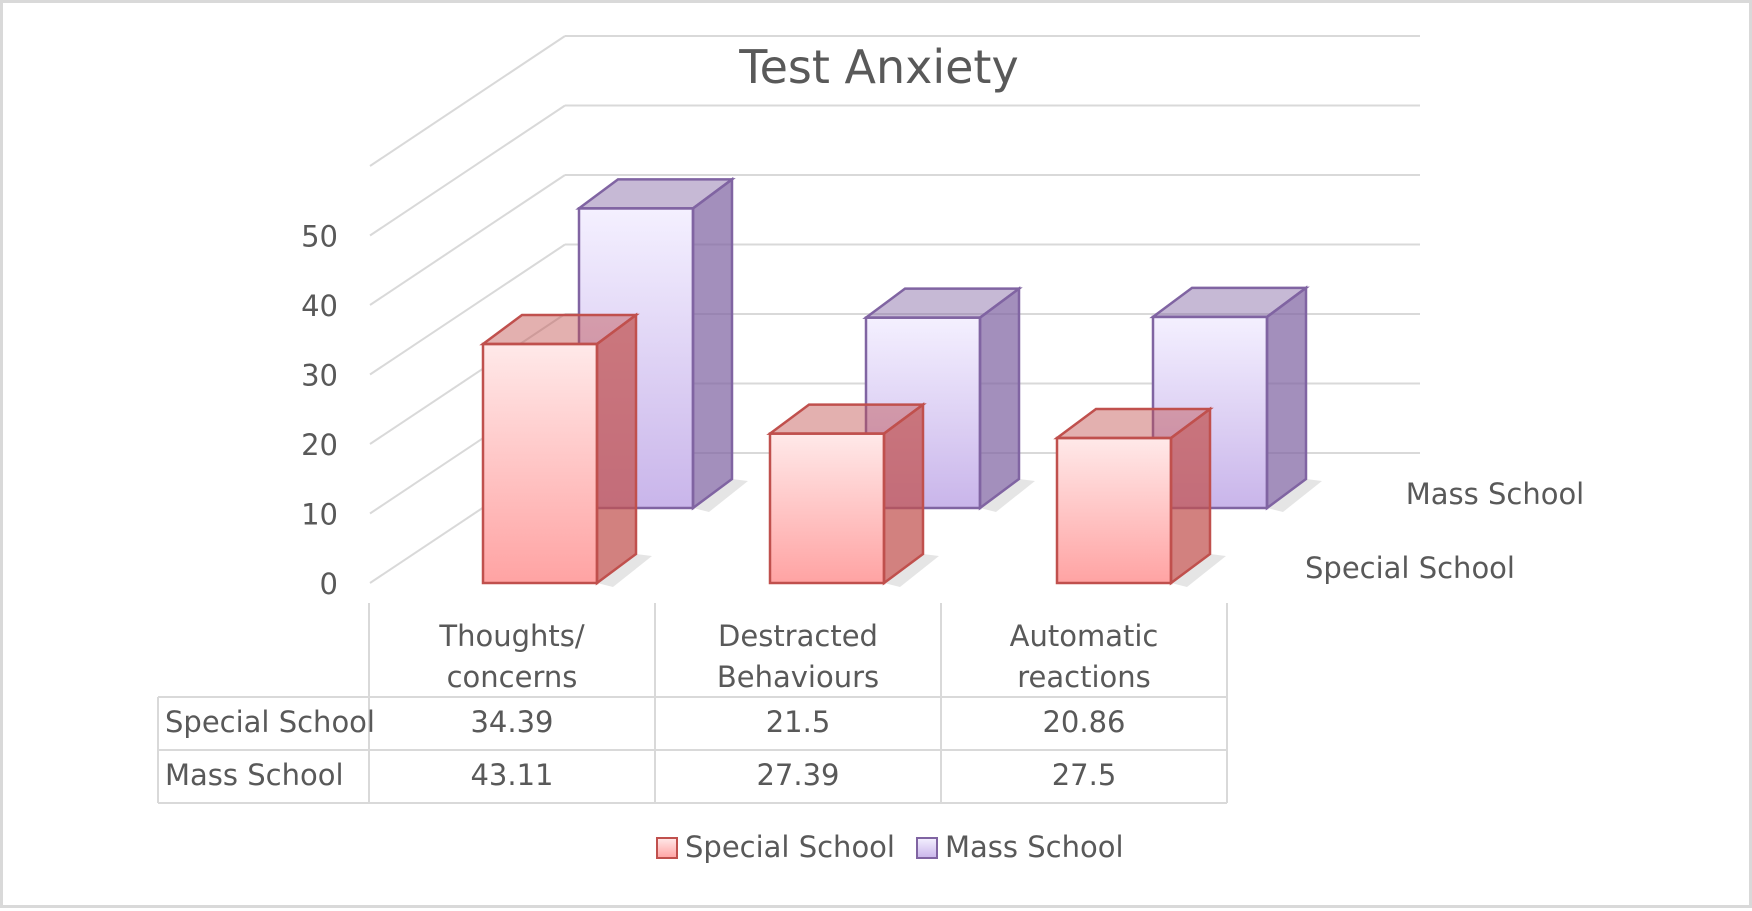 The image size is (1752, 911). Describe the element at coordinates (1084, 677) in the screenshot. I see `category-label: reactions` at that location.